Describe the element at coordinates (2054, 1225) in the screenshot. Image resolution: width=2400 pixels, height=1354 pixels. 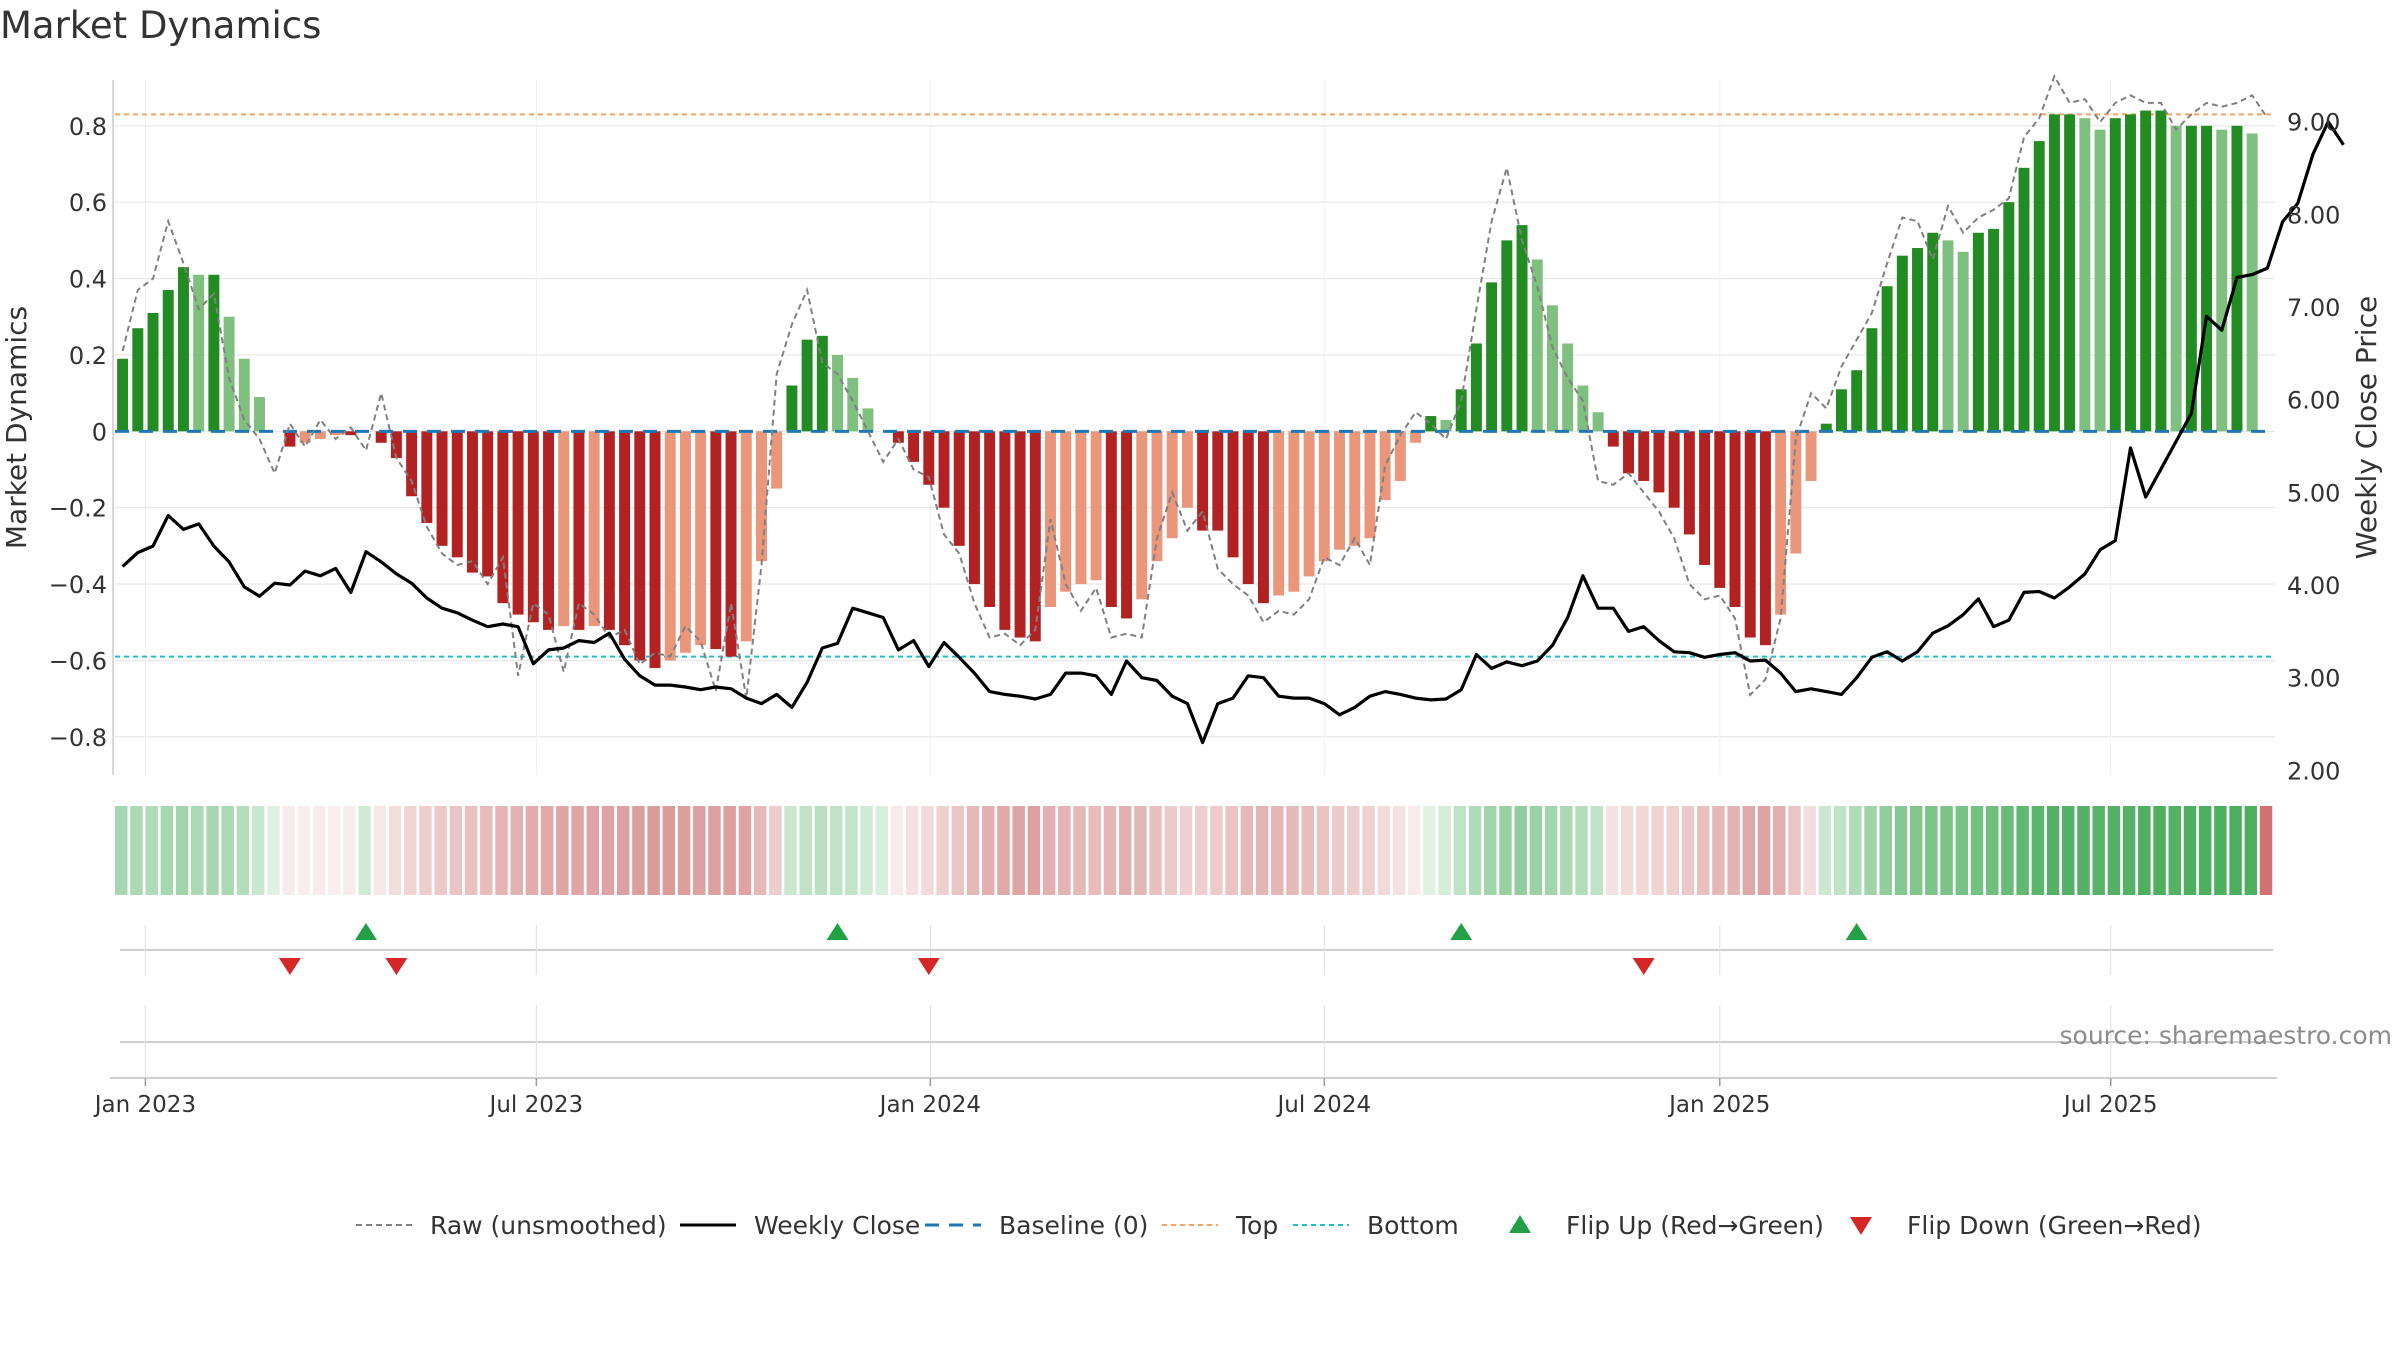
I see `legend-label: Flip Down (Green→Red)` at that location.